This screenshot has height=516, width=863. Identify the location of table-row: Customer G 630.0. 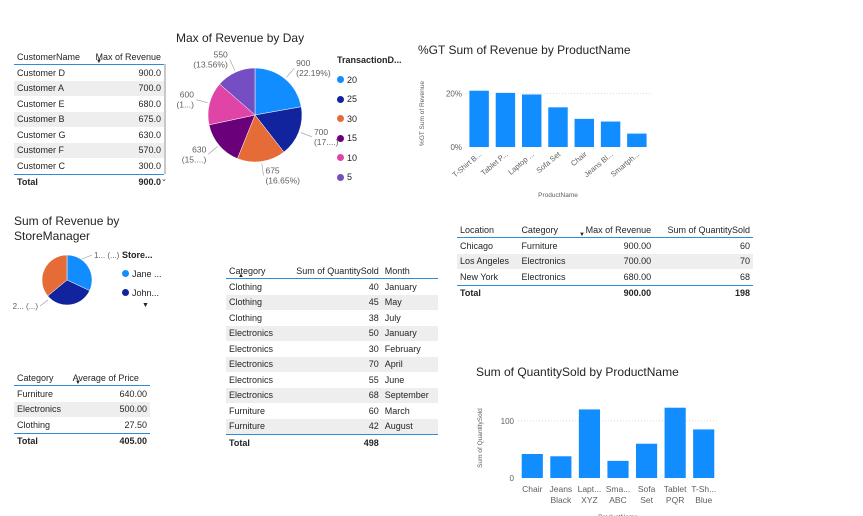
(89, 135).